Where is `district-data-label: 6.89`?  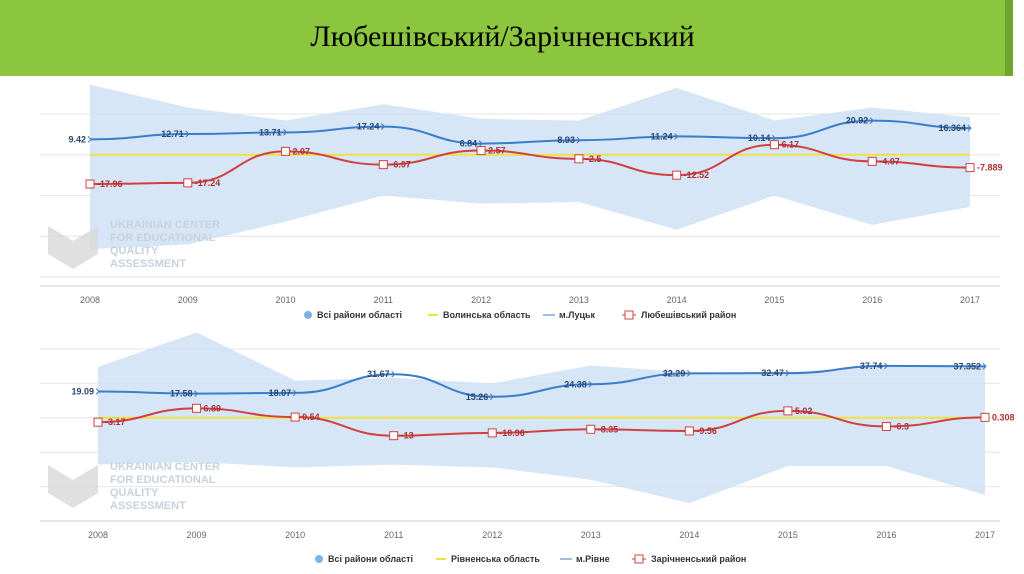 district-data-label: 6.89 is located at coordinates (213, 408).